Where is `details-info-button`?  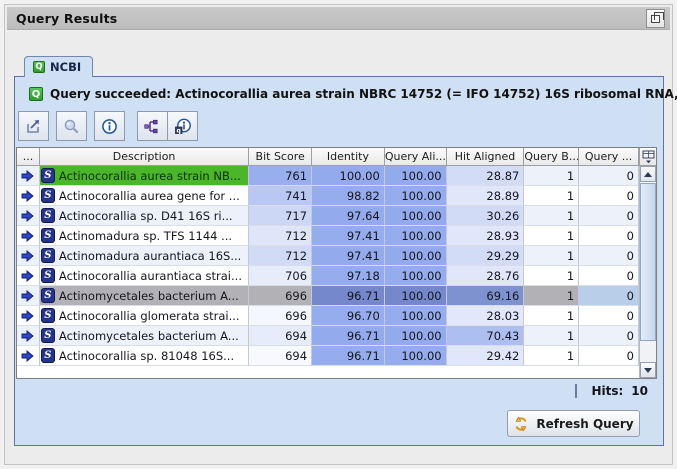
details-info-button is located at coordinates (109, 126).